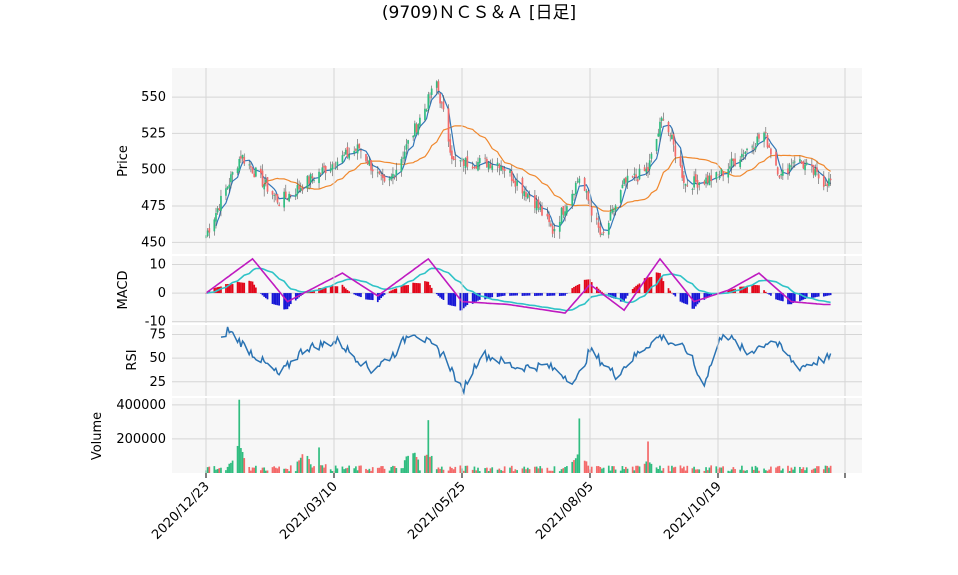  Describe the element at coordinates (153, 170) in the screenshot. I see `price-tick-label: 500` at that location.